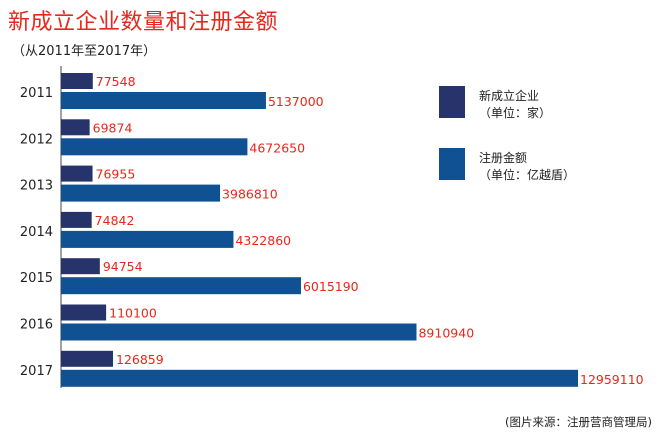 This screenshot has height=436, width=660. What do you see at coordinates (113, 127) in the screenshot?
I see `label-enterprises-2012: 69874` at bounding box center [113, 127].